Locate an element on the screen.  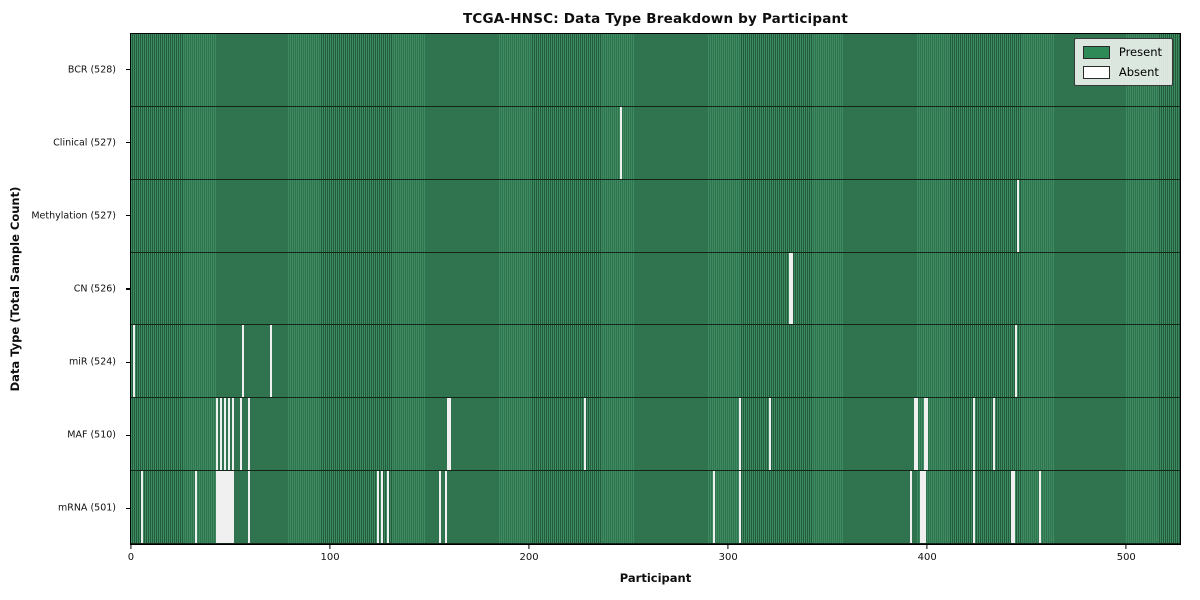
x-tick-label: 400 is located at coordinates (927, 557).